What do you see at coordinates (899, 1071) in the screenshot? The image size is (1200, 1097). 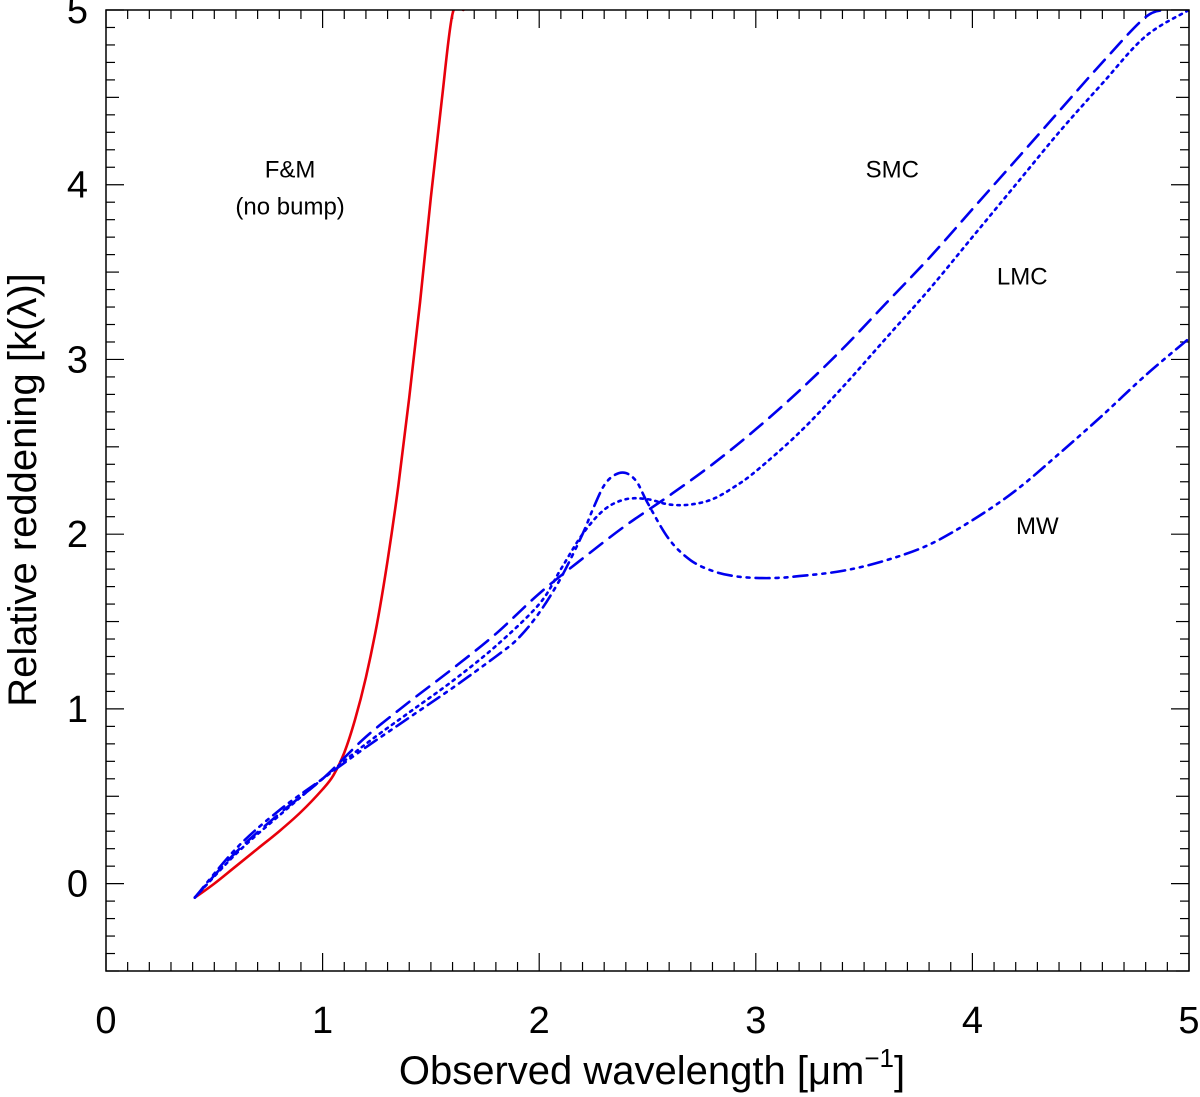 I see `x-axis-title-end: ]` at bounding box center [899, 1071].